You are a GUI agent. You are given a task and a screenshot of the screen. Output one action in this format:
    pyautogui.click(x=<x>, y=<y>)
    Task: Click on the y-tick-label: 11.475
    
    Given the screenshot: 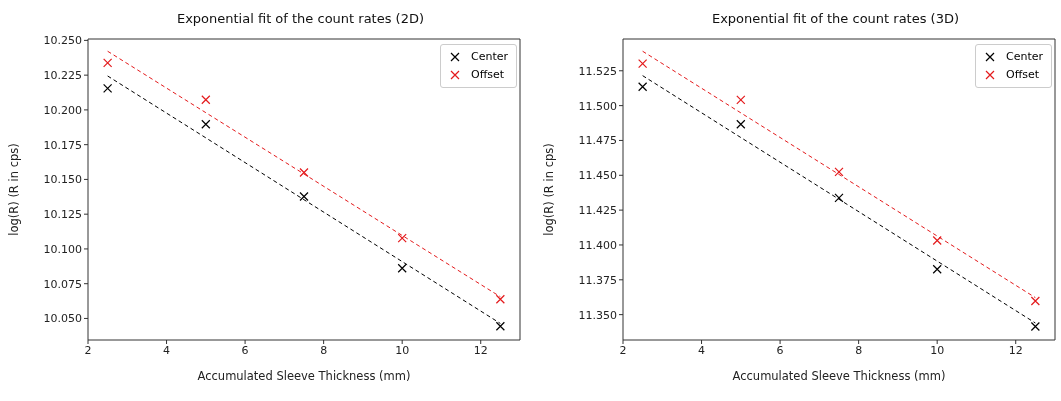 What is the action you would take?
    pyautogui.click(x=597, y=141)
    